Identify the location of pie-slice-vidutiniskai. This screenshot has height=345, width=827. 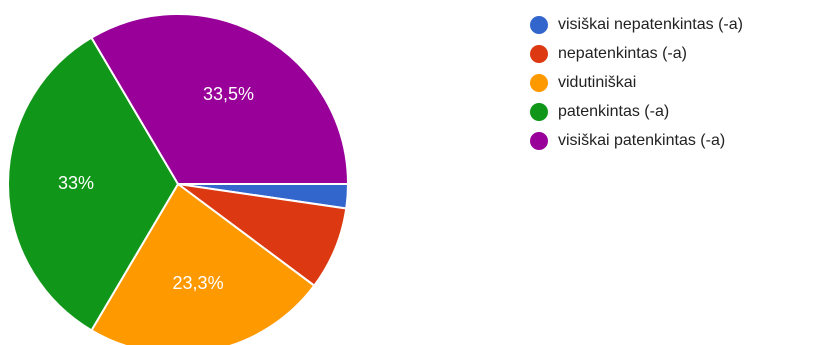
(203, 263).